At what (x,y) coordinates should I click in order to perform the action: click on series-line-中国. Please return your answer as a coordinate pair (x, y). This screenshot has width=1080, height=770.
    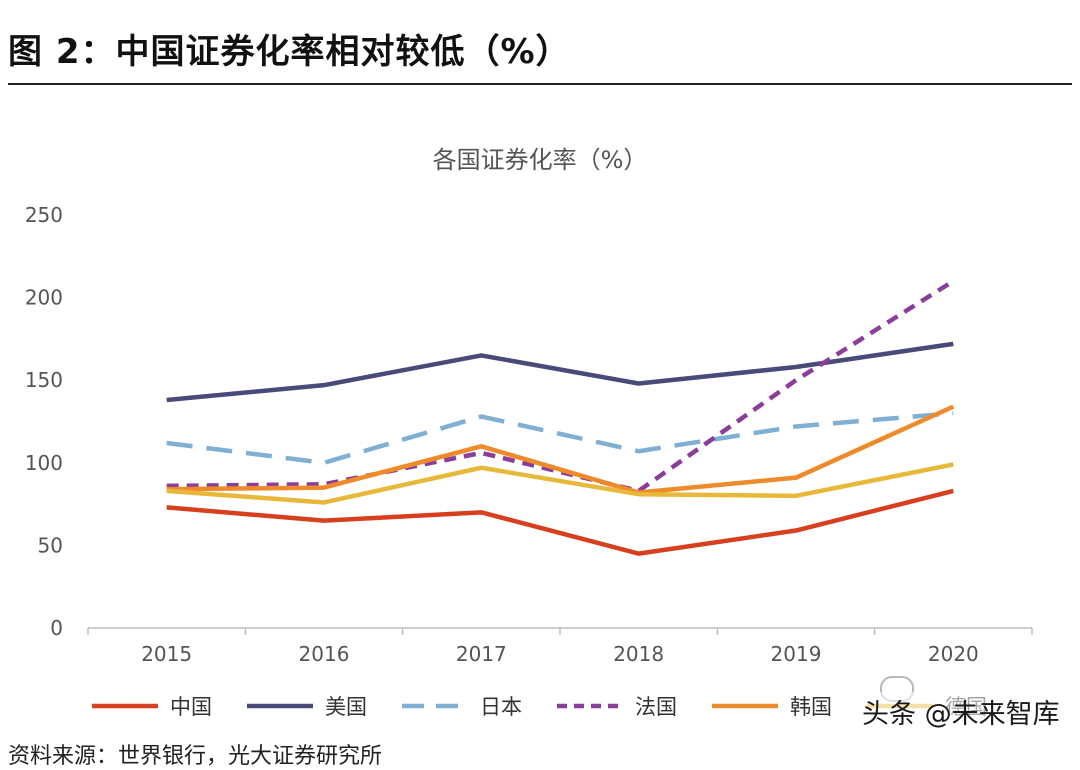
    Looking at the image, I should click on (560, 522).